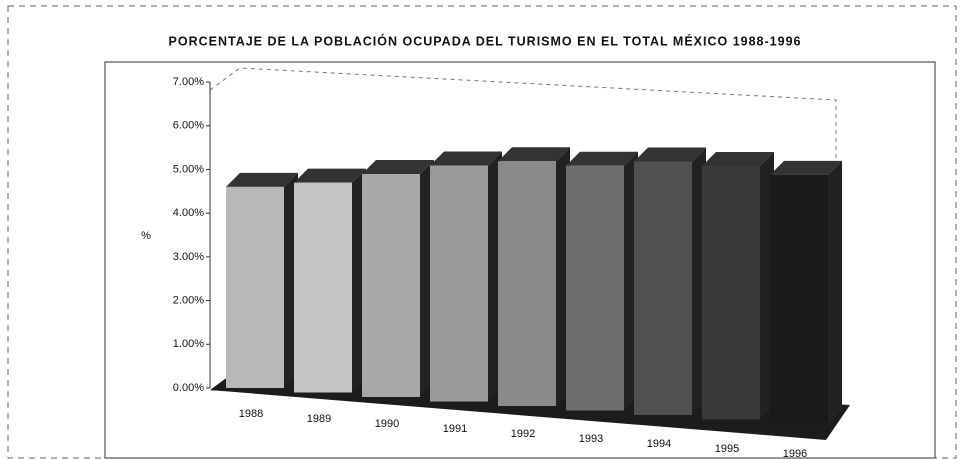 The height and width of the screenshot is (459, 963). I want to click on y-tick-label: 1.00%, so click(188, 344).